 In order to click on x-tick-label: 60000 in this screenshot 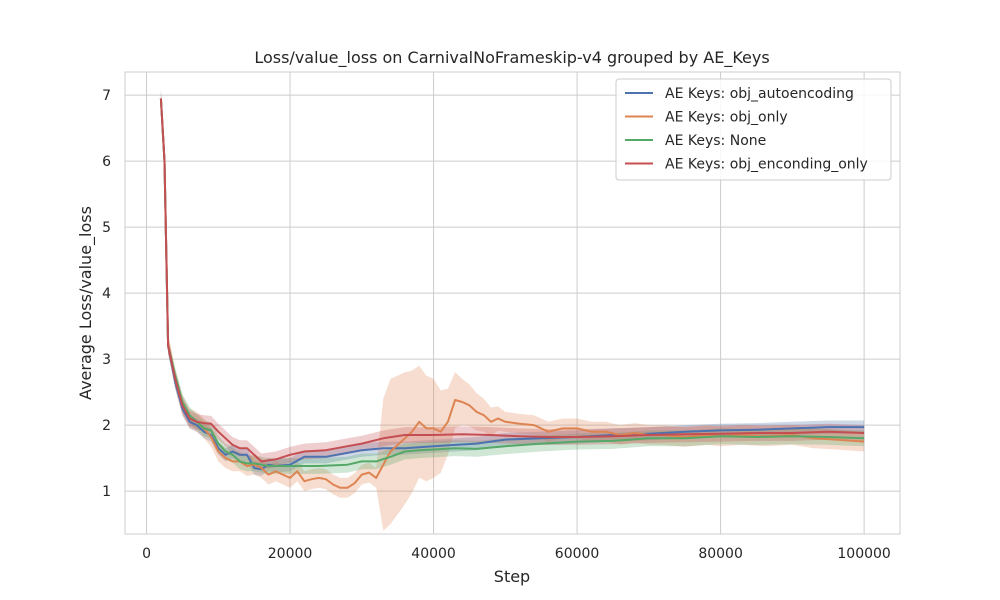, I will do `click(577, 554)`.